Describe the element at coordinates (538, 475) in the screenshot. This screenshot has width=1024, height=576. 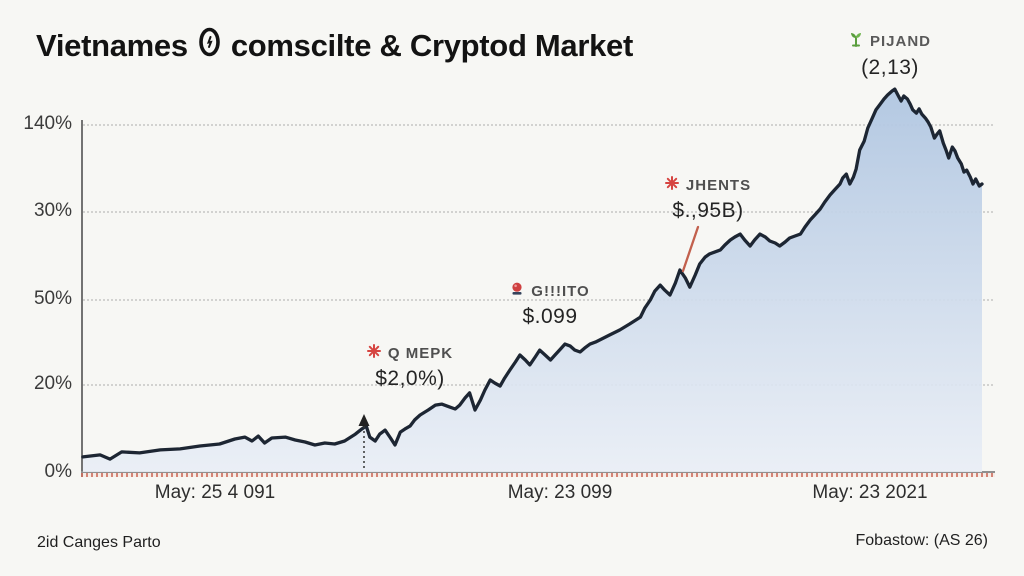
I see `x-axis-red-tick-strip` at that location.